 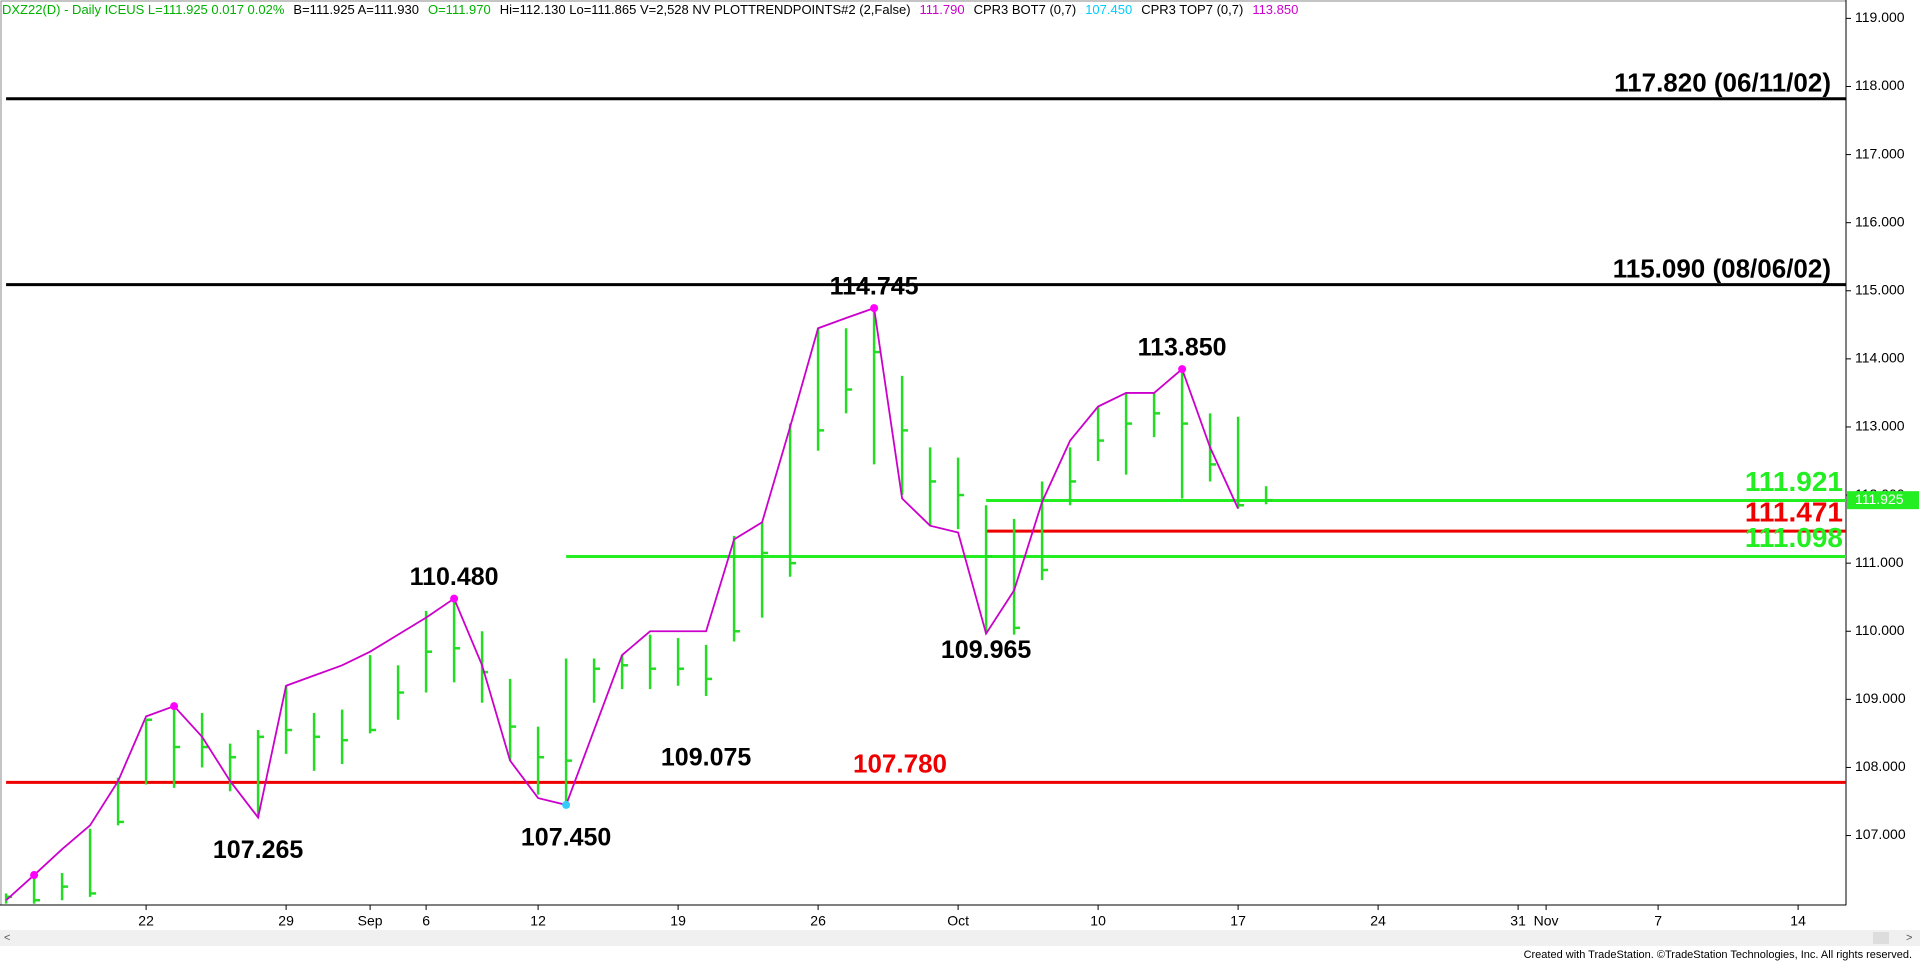 I want to click on pivot-label: 110.480, so click(x=454, y=577).